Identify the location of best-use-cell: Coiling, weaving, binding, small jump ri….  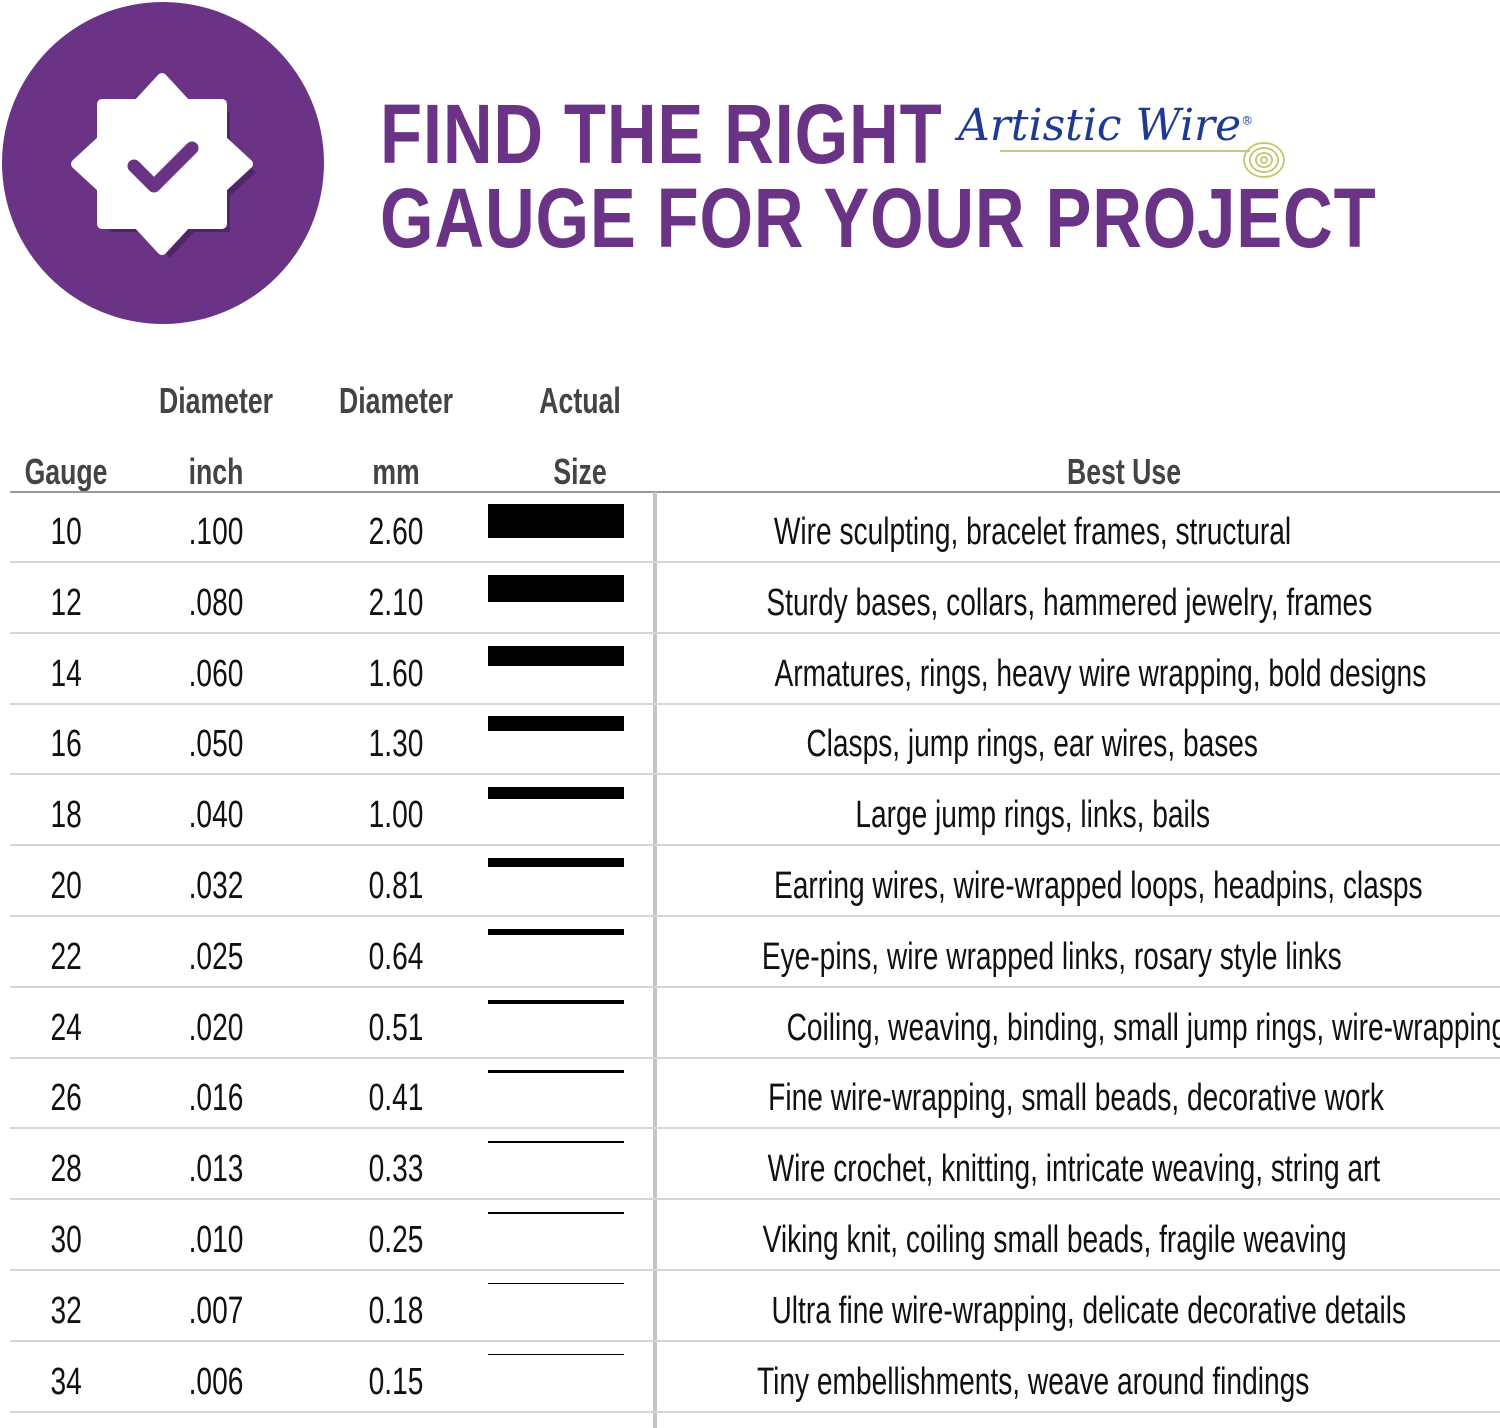
(1080, 1028).